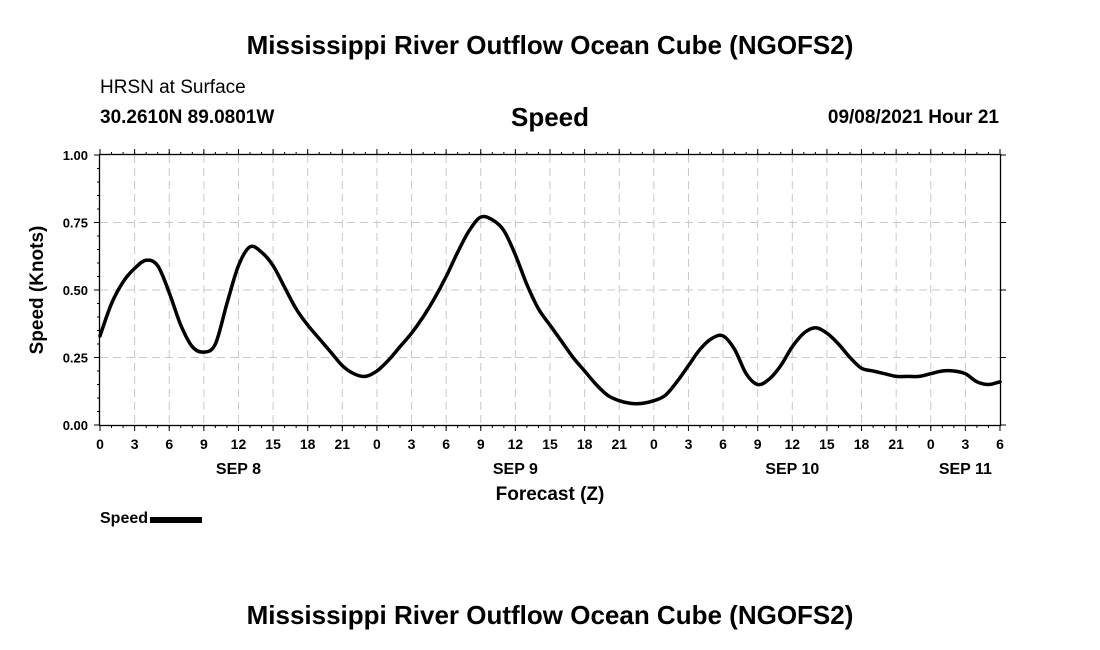 The image size is (1100, 650). I want to click on x-axis-label: Forecast (Z), so click(550, 494).